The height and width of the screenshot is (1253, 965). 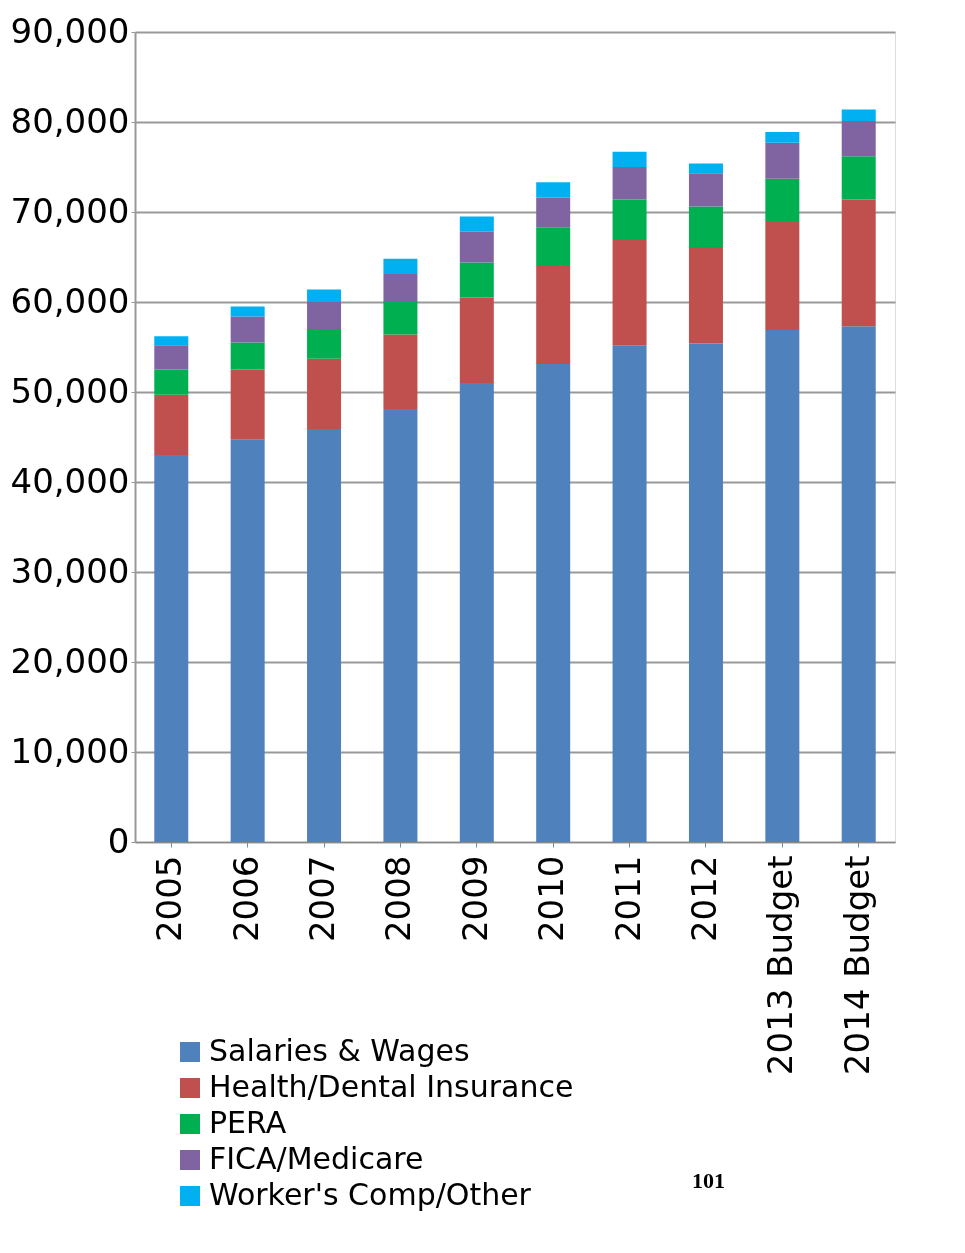 What do you see at coordinates (70, 120) in the screenshot?
I see `y-tick-label: 80,000` at bounding box center [70, 120].